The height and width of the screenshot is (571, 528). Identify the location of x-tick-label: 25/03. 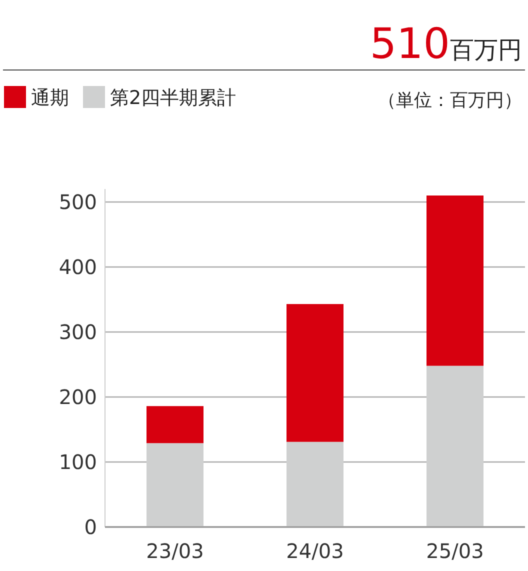
(455, 551).